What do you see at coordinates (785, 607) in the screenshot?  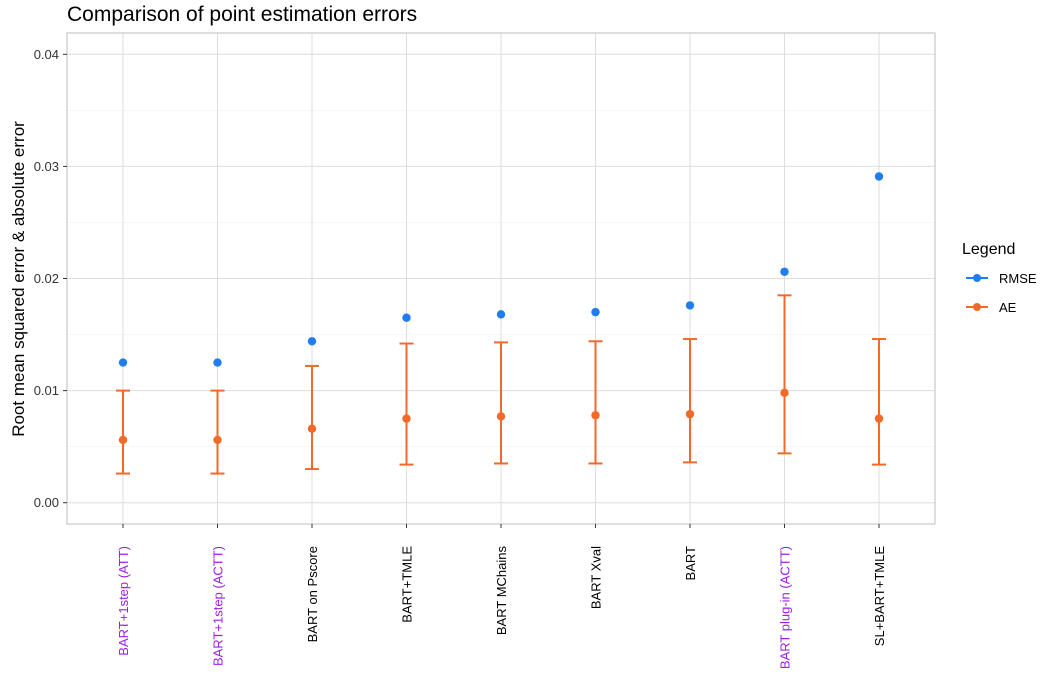 I see `x-tick-label: BART plug-in (ACTT)` at bounding box center [785, 607].